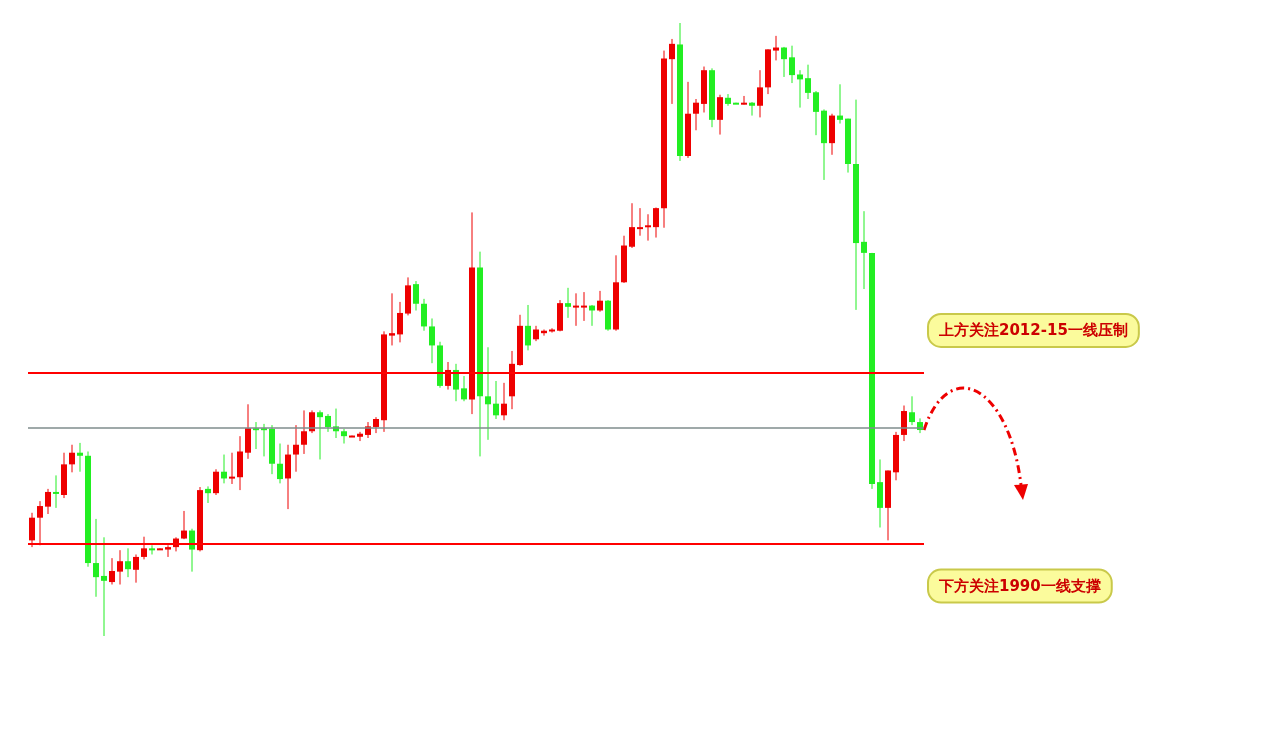 Image resolution: width=1266 pixels, height=739 pixels. What do you see at coordinates (1019, 586) in the screenshot?
I see `ref-line-label: 下方关注1990一线支撑` at bounding box center [1019, 586].